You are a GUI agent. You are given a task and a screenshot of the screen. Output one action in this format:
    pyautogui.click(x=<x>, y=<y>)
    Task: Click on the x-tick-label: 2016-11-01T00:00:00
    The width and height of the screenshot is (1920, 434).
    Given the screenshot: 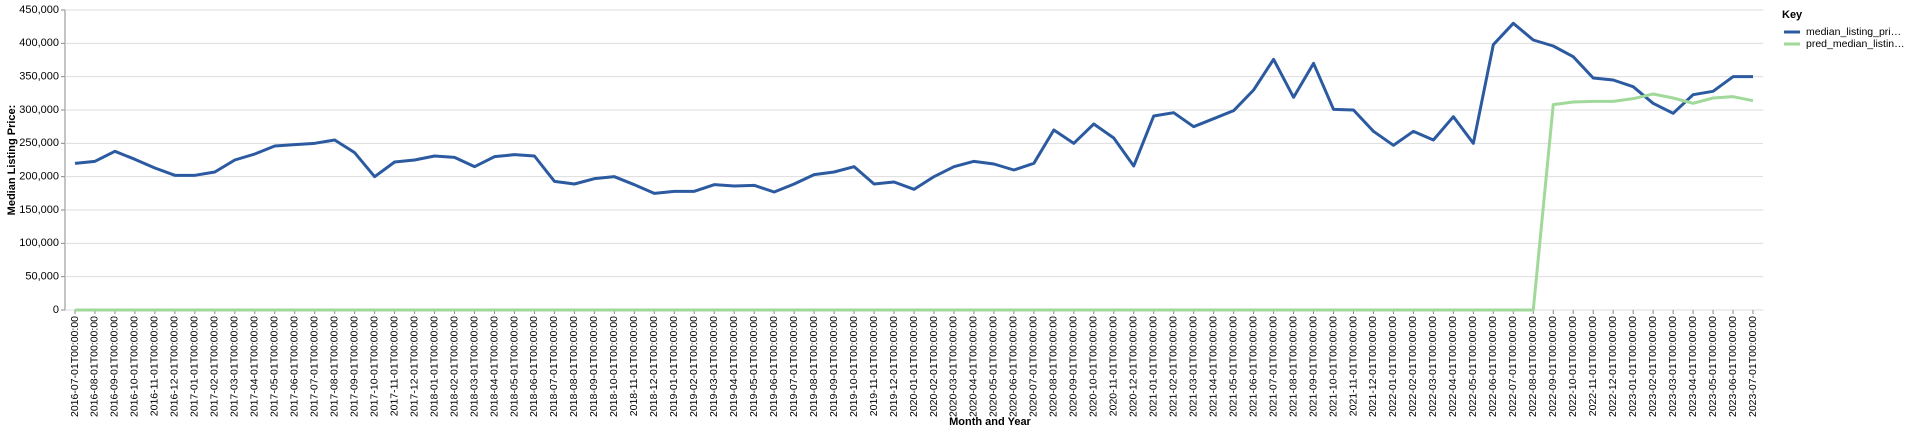 What is the action you would take?
    pyautogui.click(x=155, y=366)
    